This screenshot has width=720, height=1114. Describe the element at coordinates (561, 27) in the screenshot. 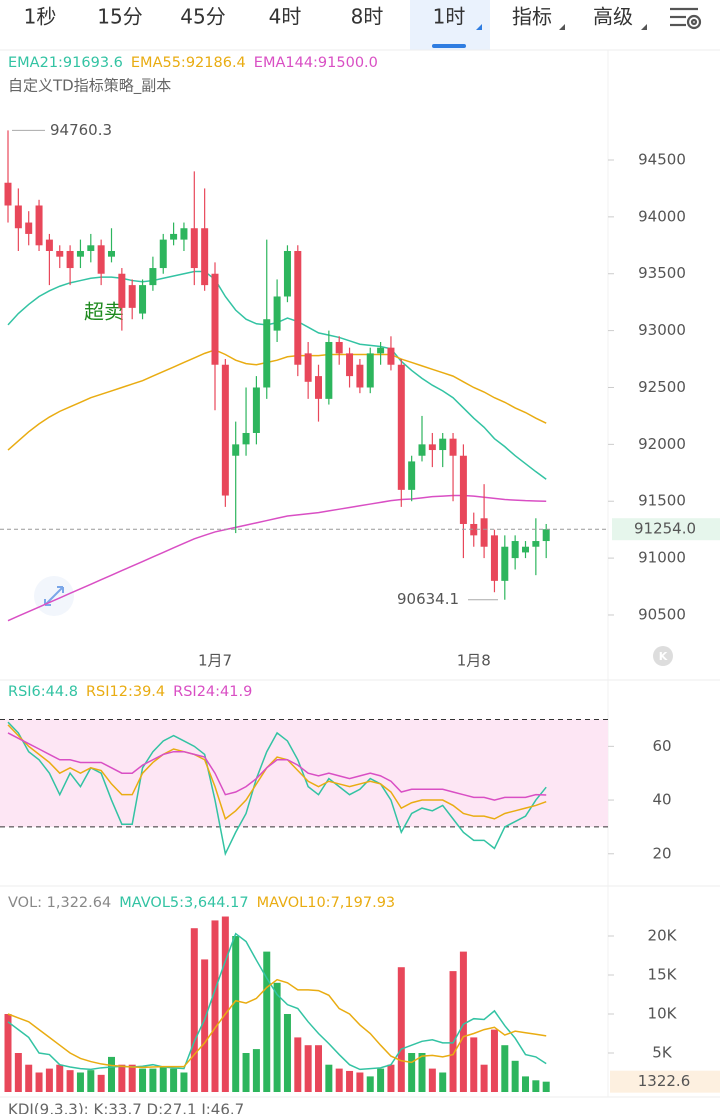

I see `tab-arrows` at that location.